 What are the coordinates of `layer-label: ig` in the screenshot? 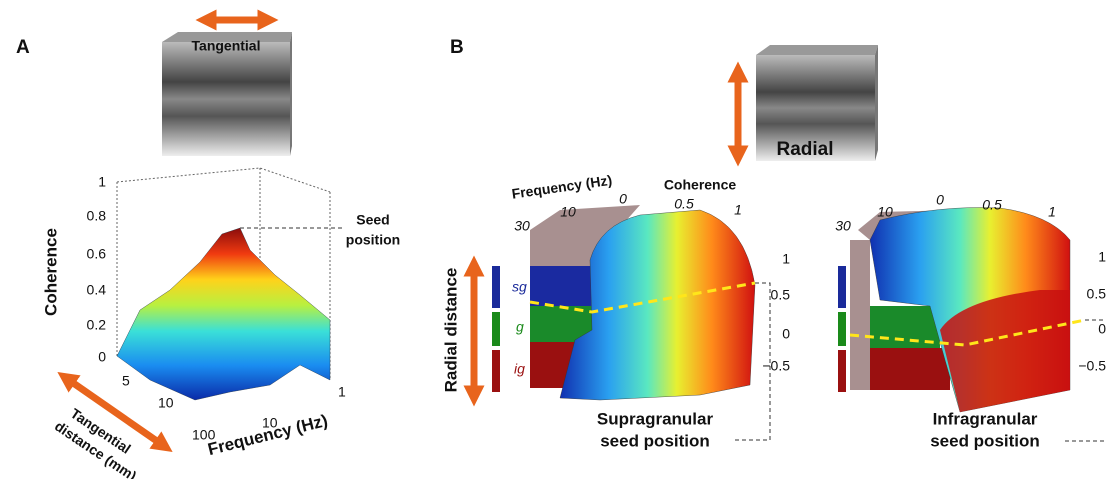 It's located at (519, 369).